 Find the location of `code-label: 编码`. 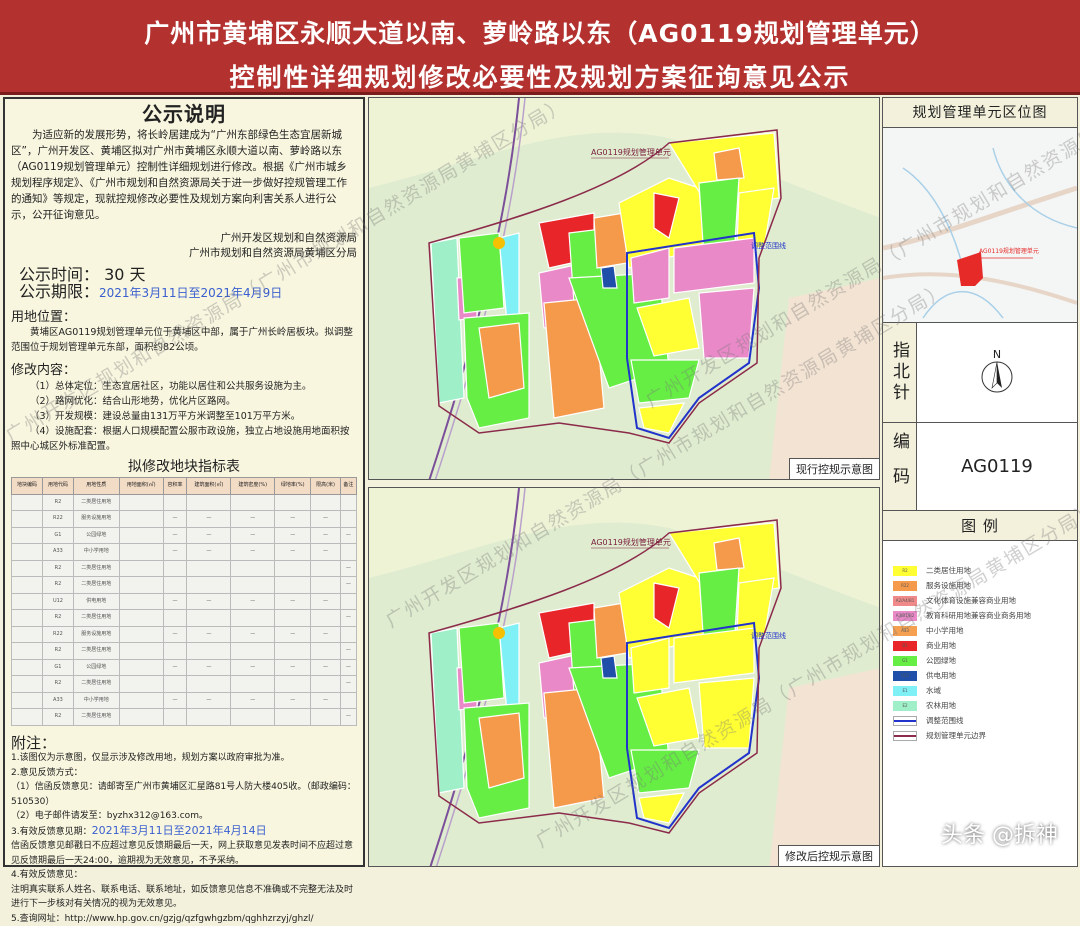

code-label: 编码 is located at coordinates (899, 467).